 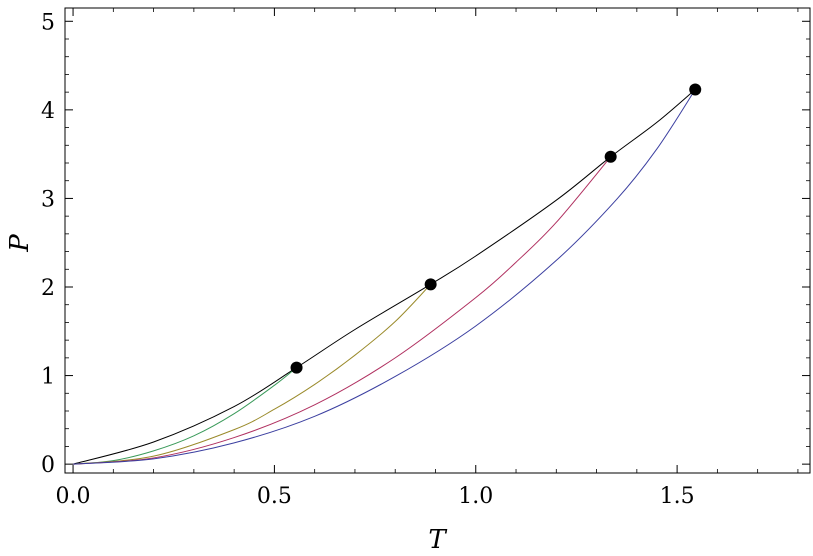 I want to click on x-tick-label: 1.5, so click(x=677, y=496).